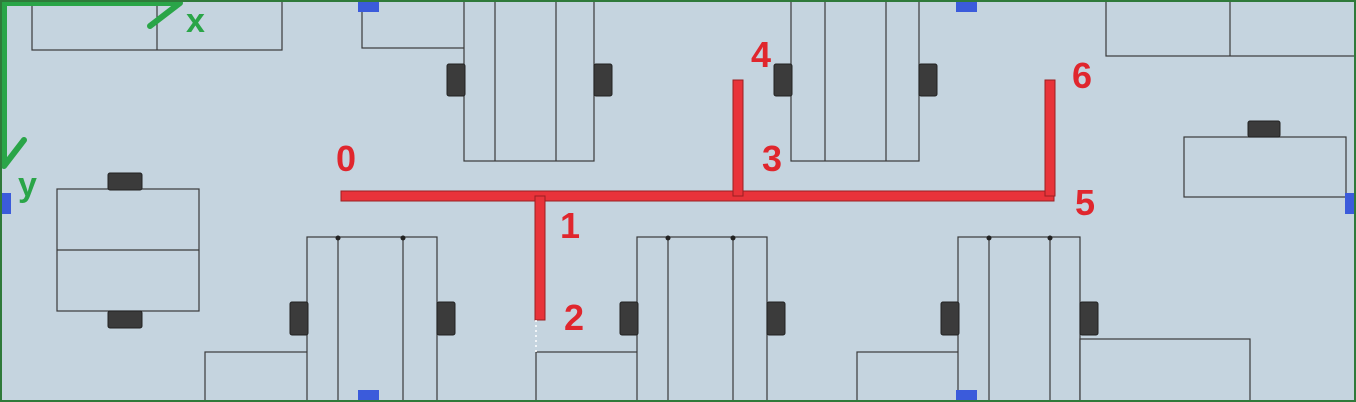  Describe the element at coordinates (855, 81) in the screenshot. I see `workstation-top-b` at that location.